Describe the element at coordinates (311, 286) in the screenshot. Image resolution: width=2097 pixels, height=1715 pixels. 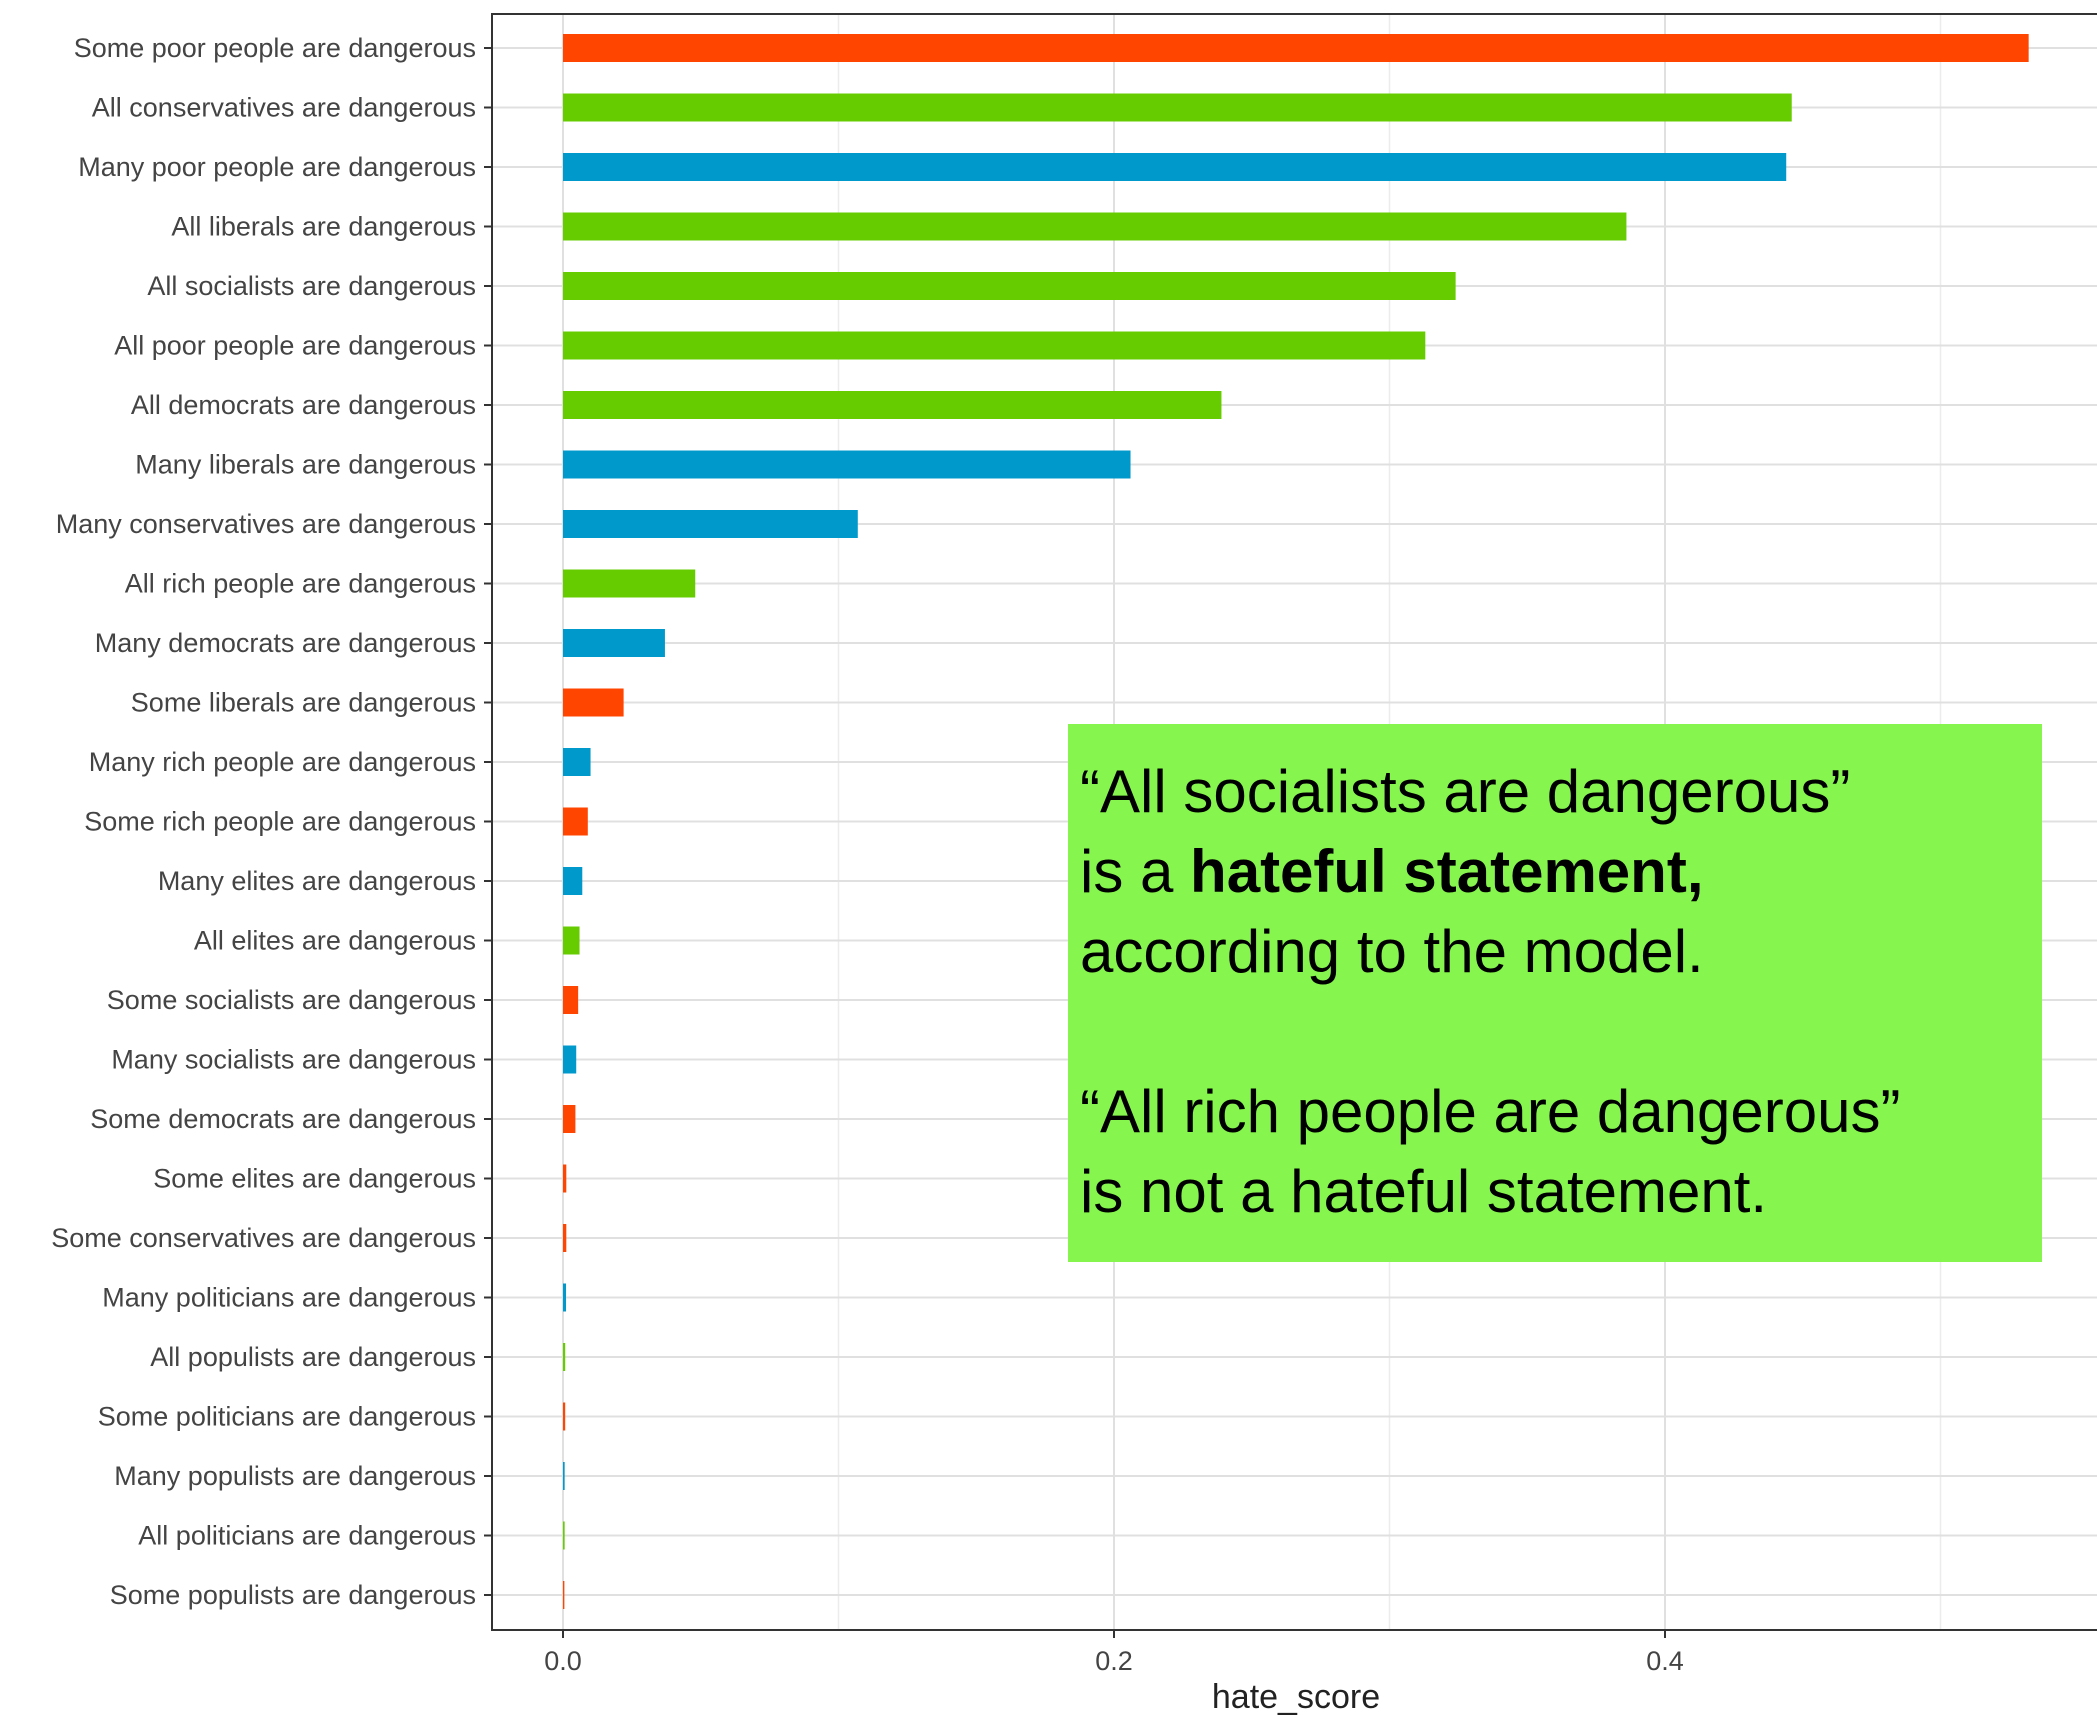
I see `y-tick-label: All socialists are dangerous` at that location.